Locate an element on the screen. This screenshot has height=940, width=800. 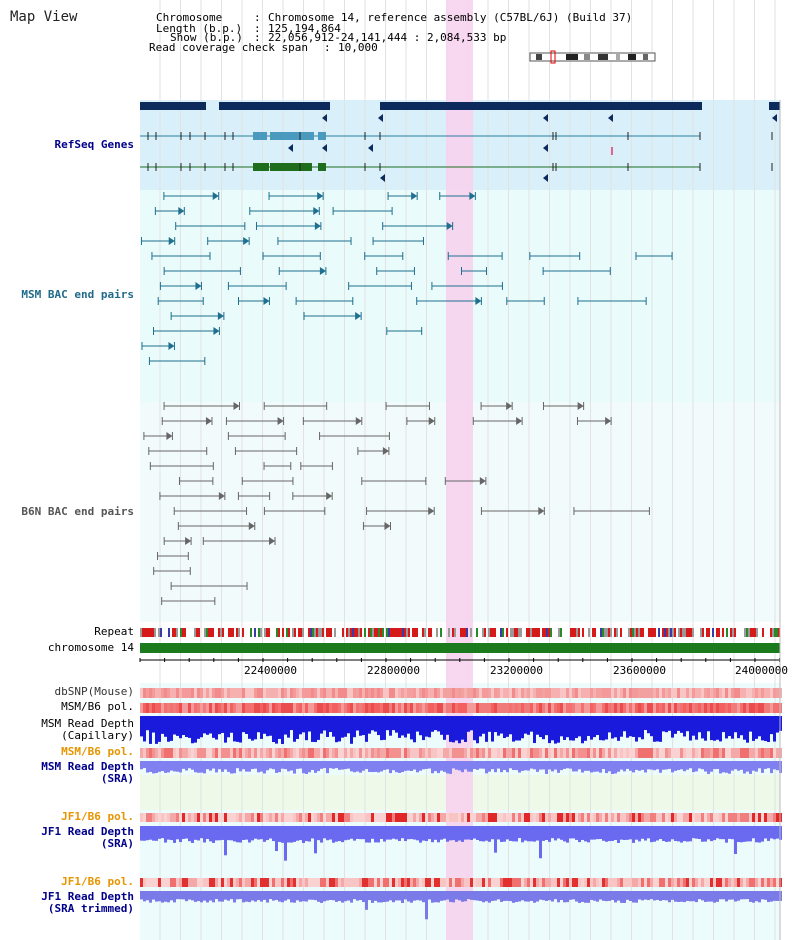
track-label-b6n-bac: B6N BAC end pairs is located at coordinates (77, 511).